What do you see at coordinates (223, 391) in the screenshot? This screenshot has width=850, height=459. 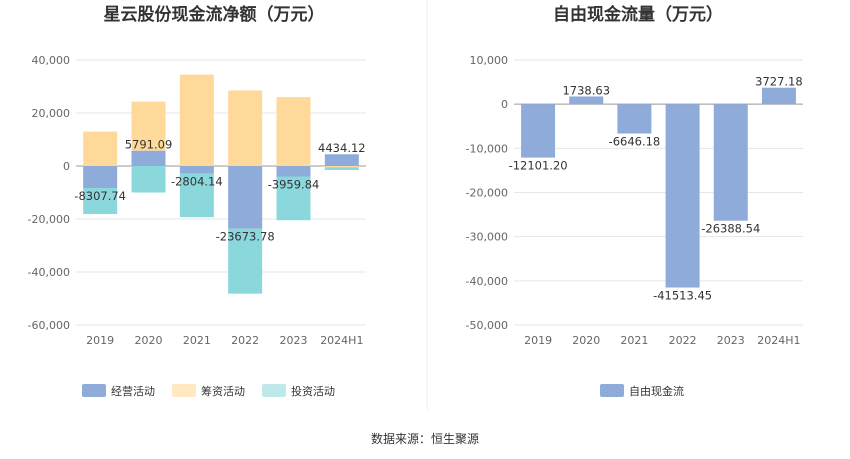 I see `legend-label: 筹资活动` at bounding box center [223, 391].